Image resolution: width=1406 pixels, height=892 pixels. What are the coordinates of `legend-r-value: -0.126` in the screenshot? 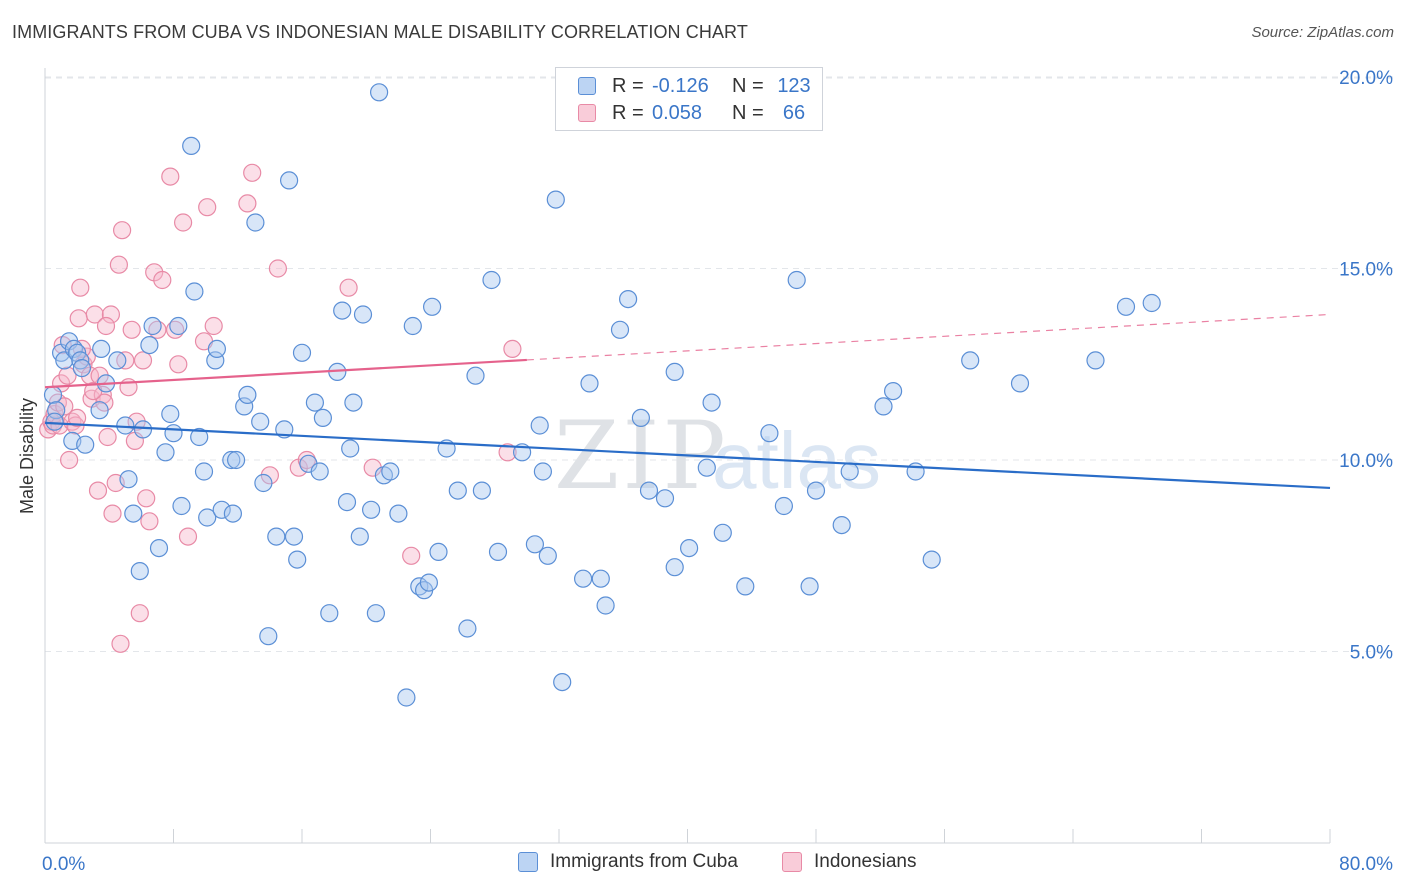 It's located at (680, 85).